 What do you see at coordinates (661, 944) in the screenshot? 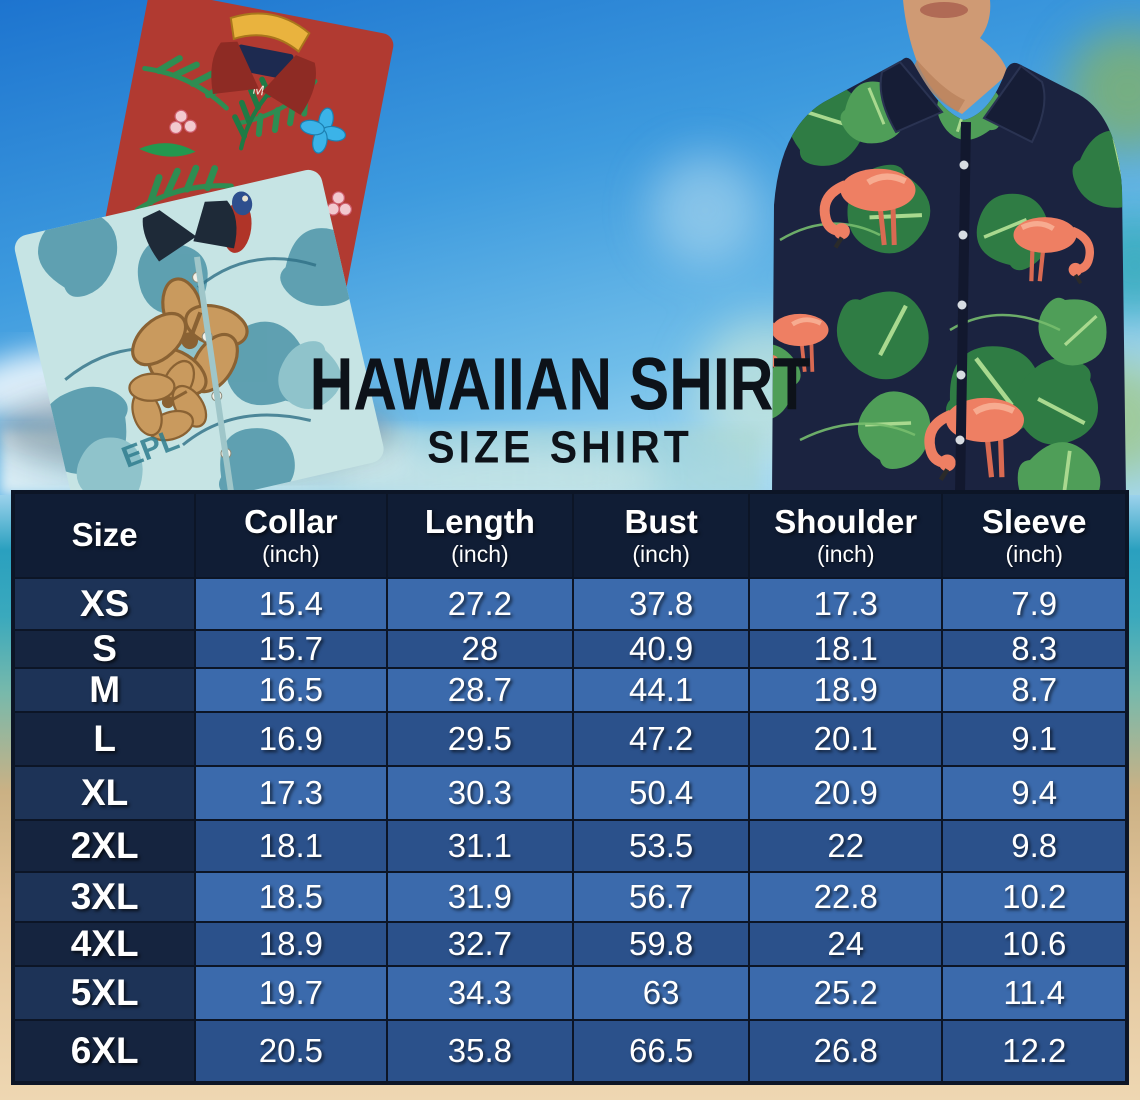
I see `value-4xl-bust: 59.8` at bounding box center [661, 944].